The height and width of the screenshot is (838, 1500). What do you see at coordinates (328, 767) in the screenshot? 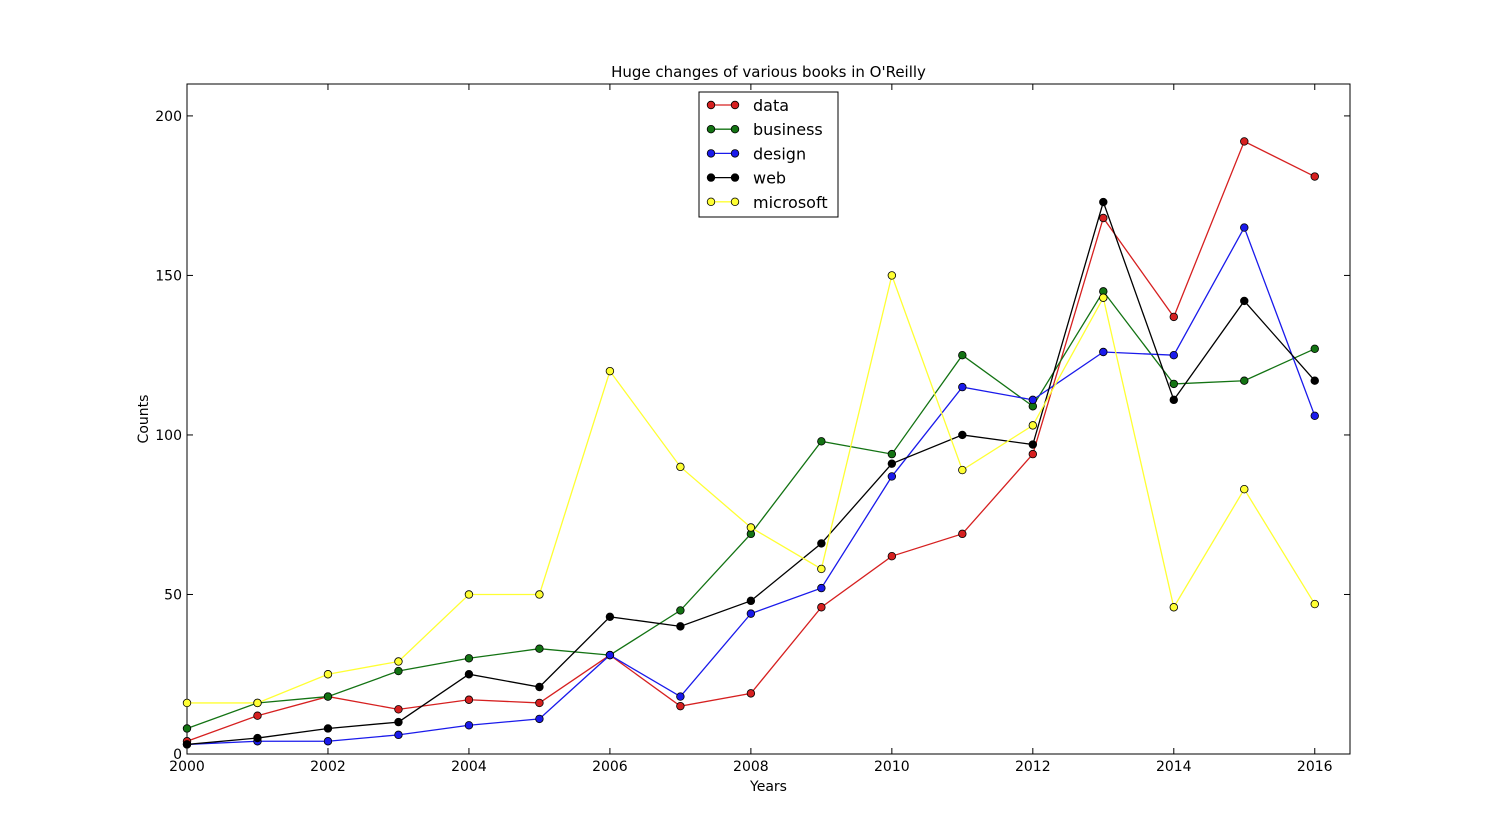
I see `x-tick-label: 2002` at bounding box center [328, 767].